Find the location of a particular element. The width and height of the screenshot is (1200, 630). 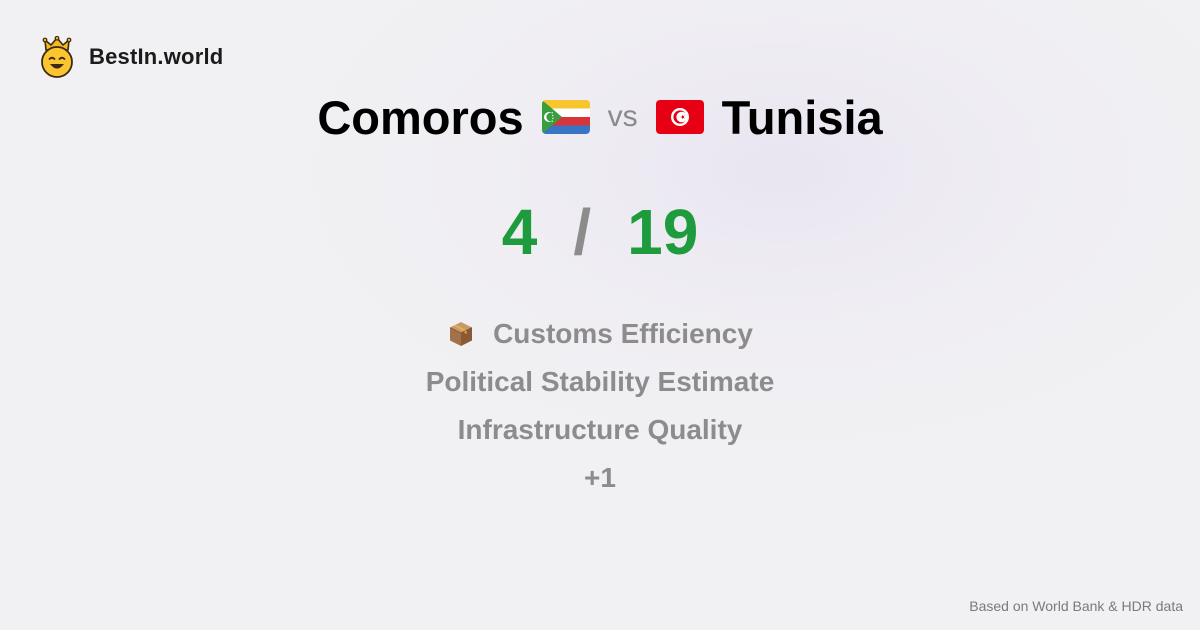

vs-label: vs is located at coordinates (622, 116).